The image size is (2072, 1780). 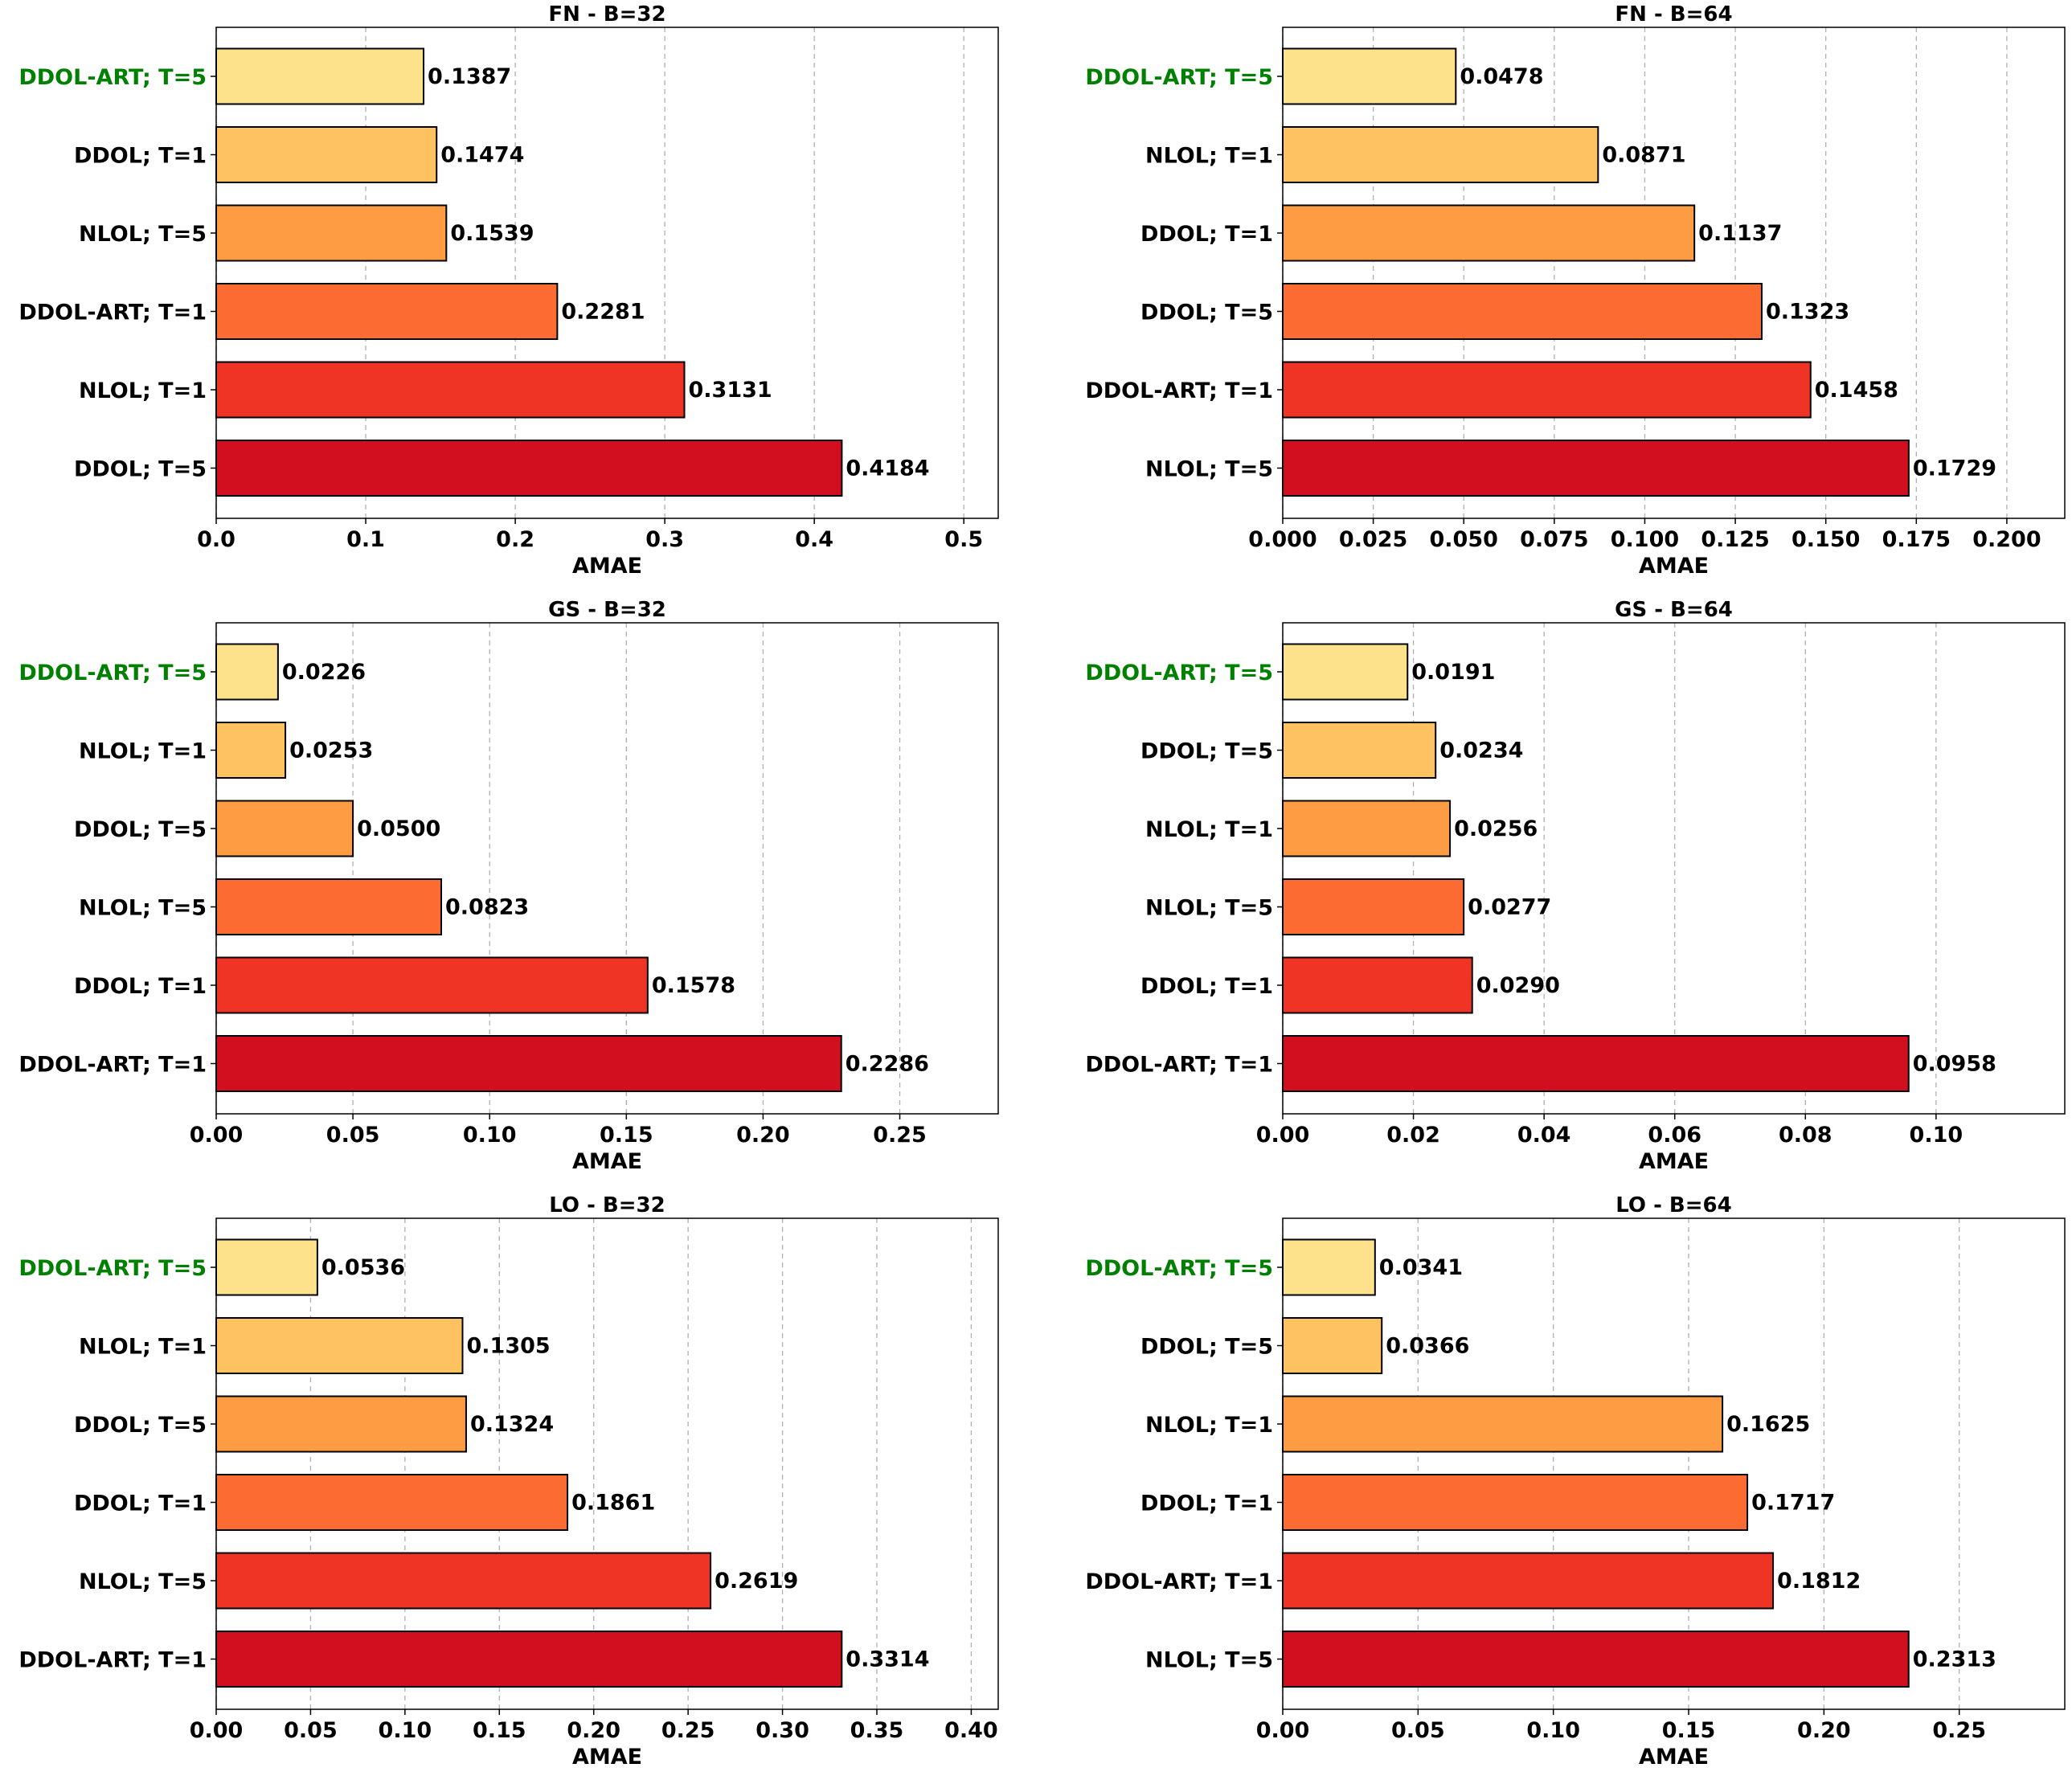 I want to click on panel-title: GS - B=32, so click(x=607, y=610).